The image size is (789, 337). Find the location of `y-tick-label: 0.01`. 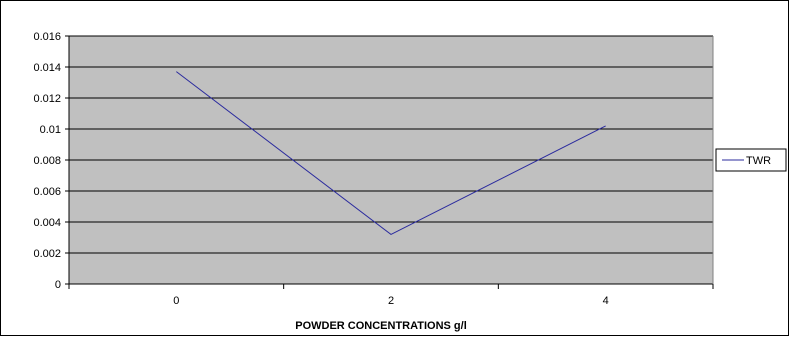

y-tick-label: 0.01 is located at coordinates (50, 130).